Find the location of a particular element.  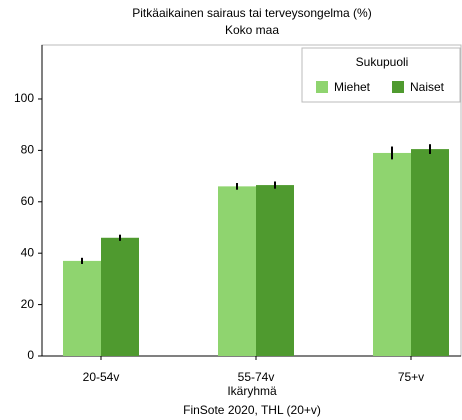

legend-box is located at coordinates (381, 75).